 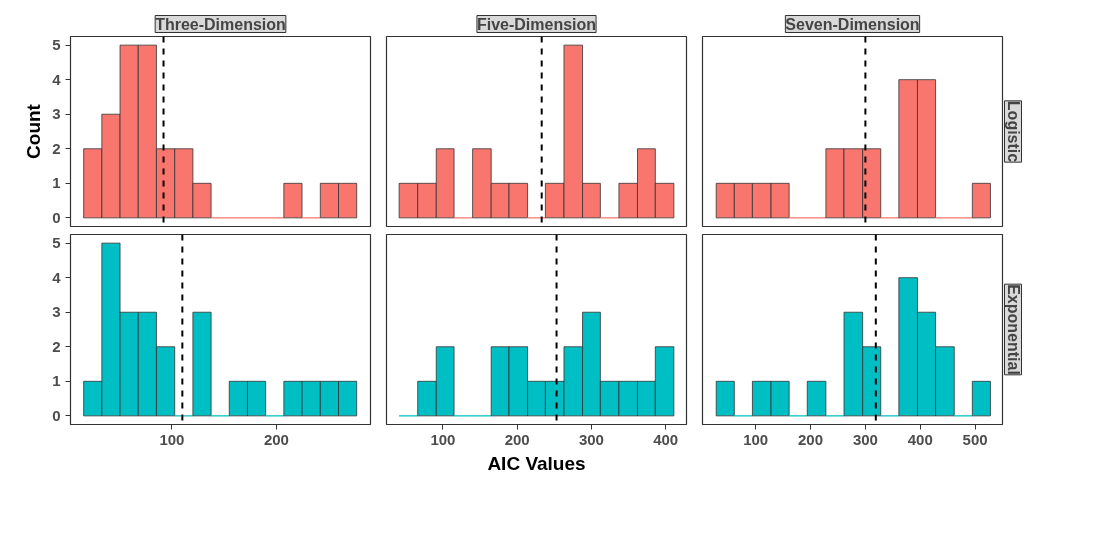 I want to click on chart-title: Seven-Dimension, so click(x=852, y=24).